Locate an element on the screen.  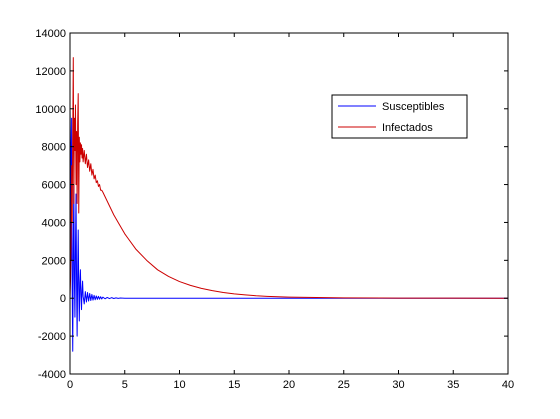
y-tick-label: 8000 is located at coordinates (54, 148).